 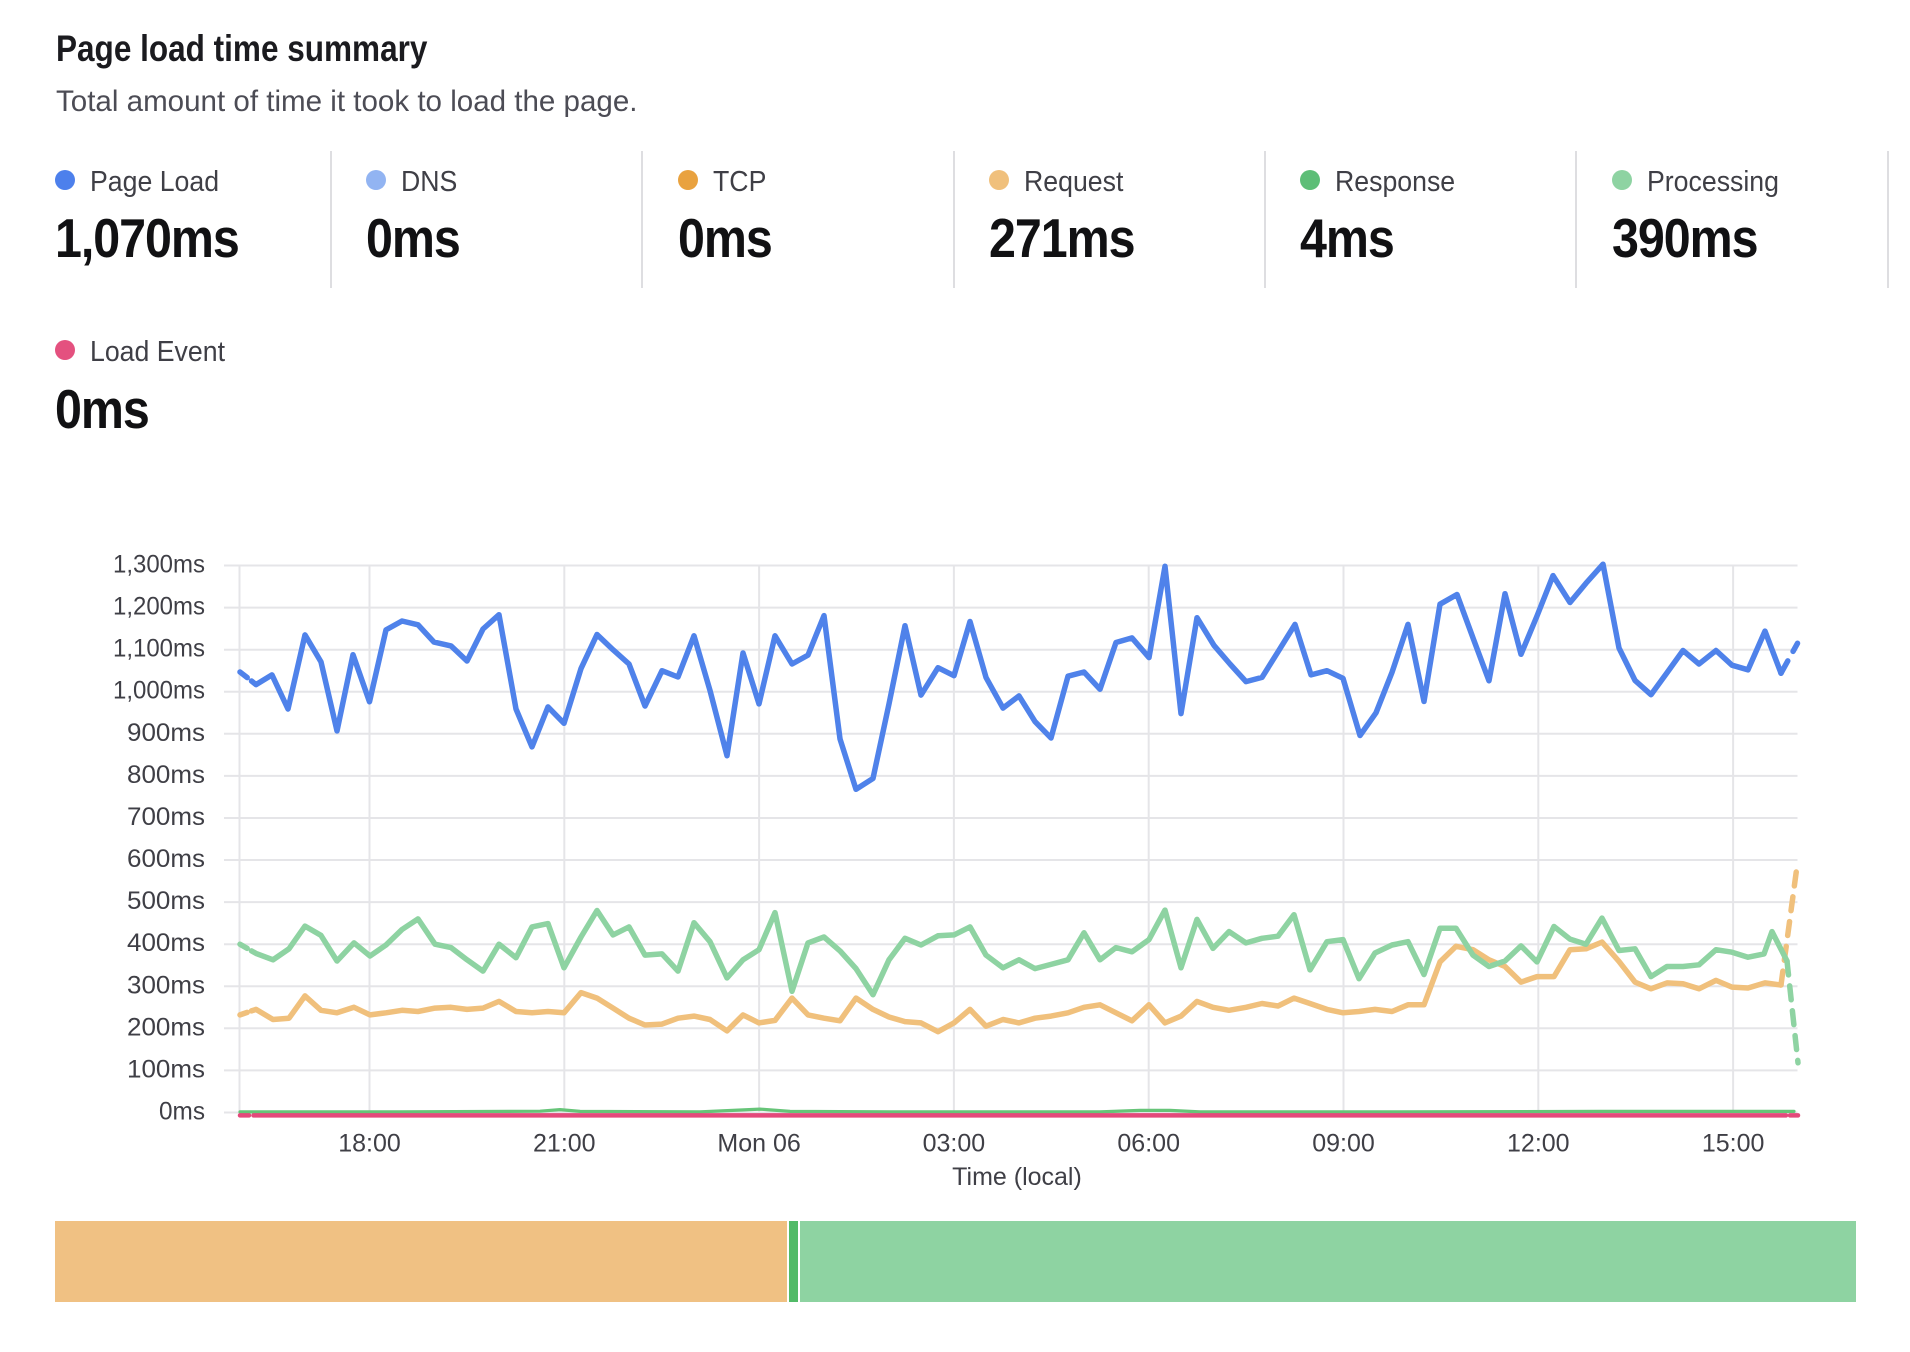 What do you see at coordinates (564, 1144) in the screenshot?
I see `svg-text: 21:00` at bounding box center [564, 1144].